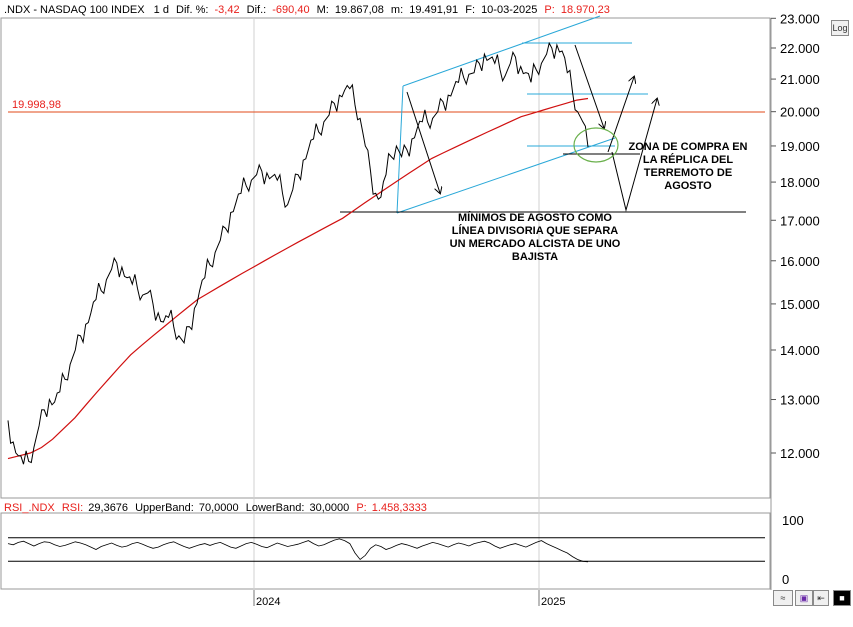  I want to click on y-tick-label: 12.000, so click(800, 453).